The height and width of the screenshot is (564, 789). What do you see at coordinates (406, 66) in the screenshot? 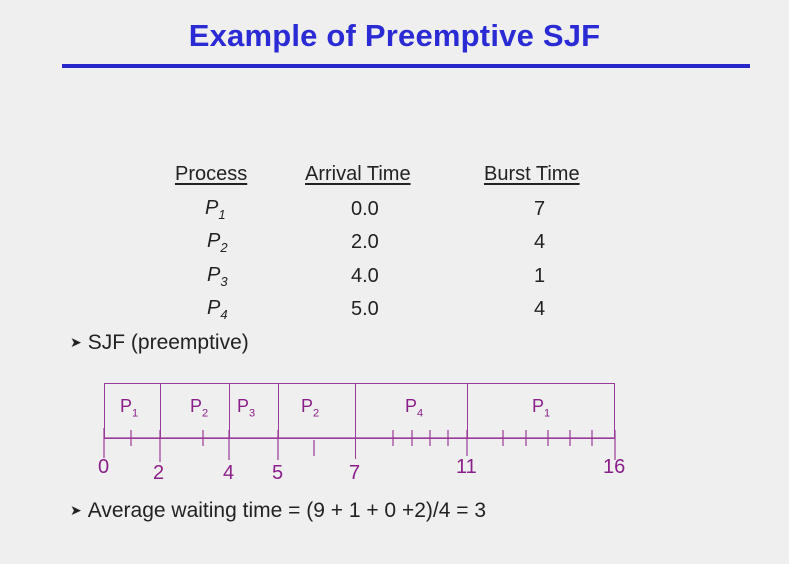
I see `title-divider` at bounding box center [406, 66].